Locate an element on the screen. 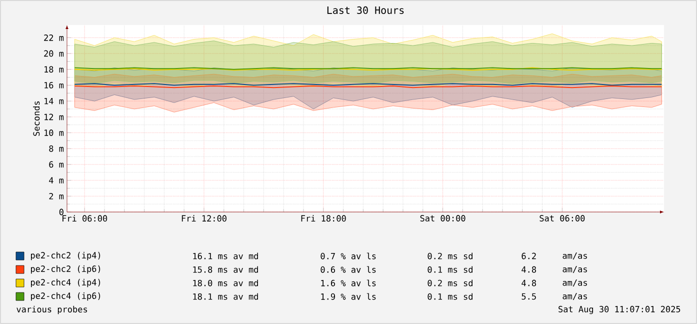 The image size is (697, 324). y-tick-label: 4 m is located at coordinates (56, 180).